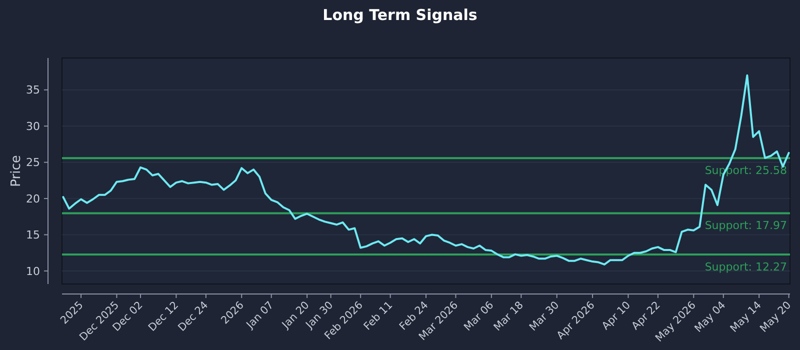 Image resolution: width=800 pixels, height=350 pixels. What do you see at coordinates (260, 315) in the screenshot?
I see `x-tick-label: Jan 07` at bounding box center [260, 315].